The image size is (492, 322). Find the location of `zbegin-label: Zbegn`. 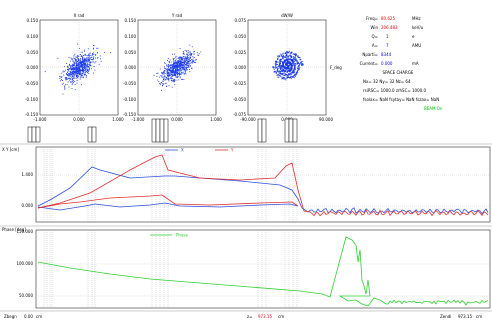

zbegin-label: Zbegn is located at coordinates (10, 316).